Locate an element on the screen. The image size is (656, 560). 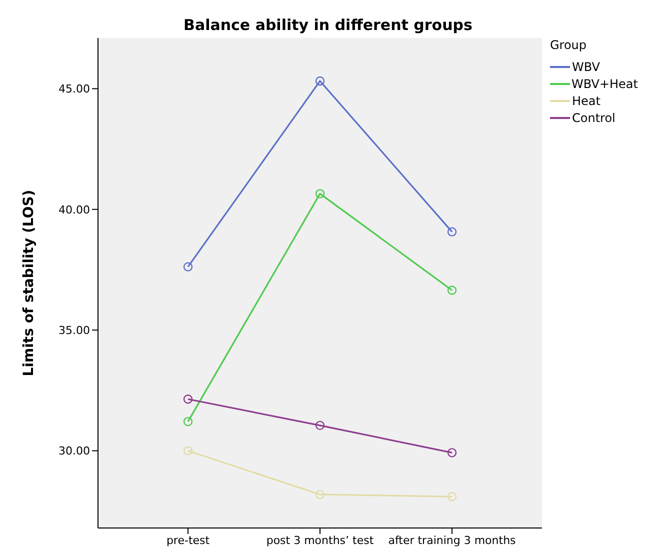
y-tick-label: 35.00 is located at coordinates (74, 330).